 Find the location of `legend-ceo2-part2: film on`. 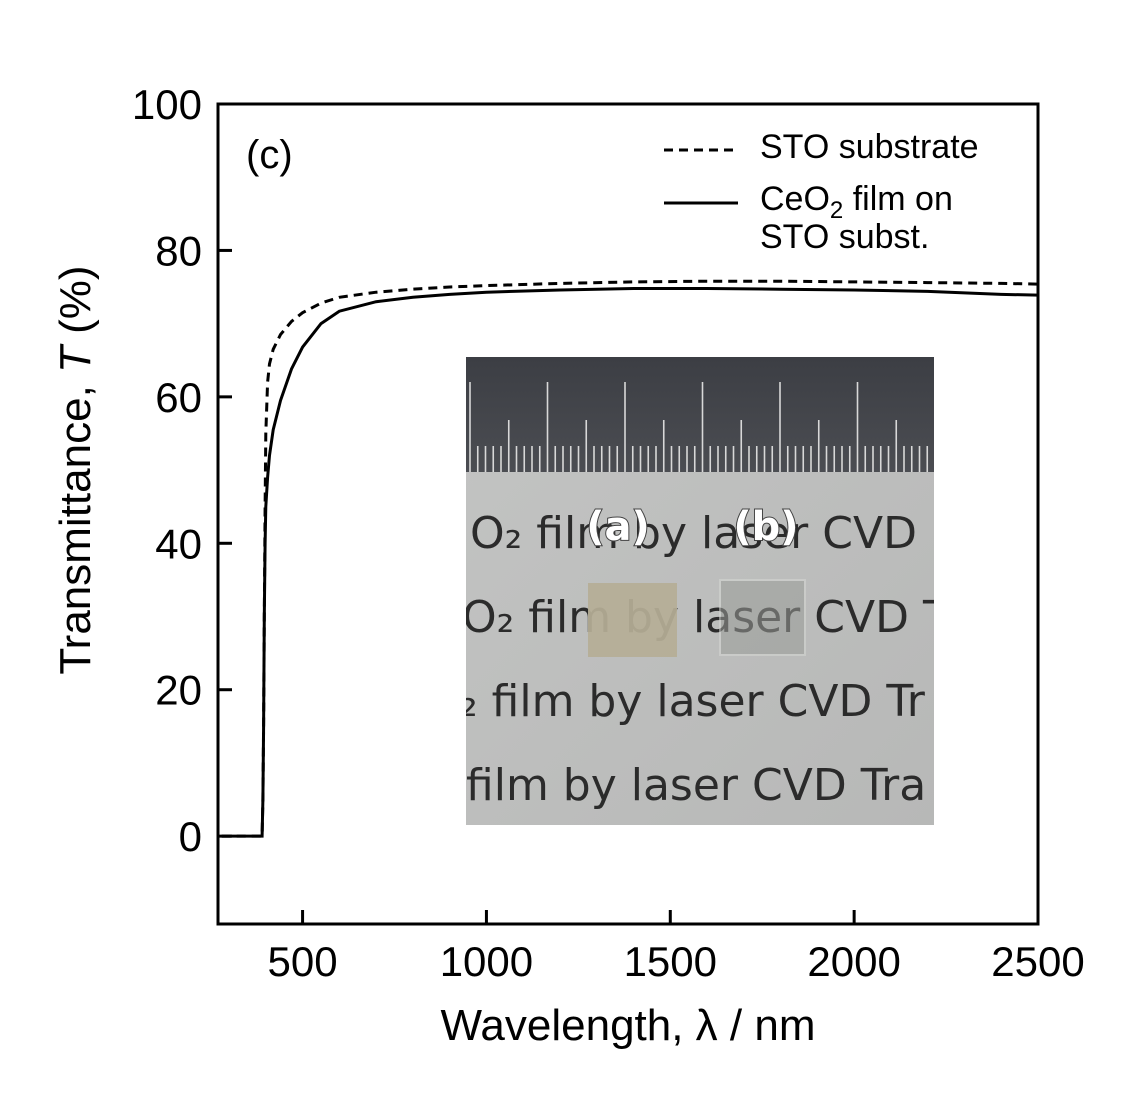

legend-ceo2-part2: film on is located at coordinates (898, 199).